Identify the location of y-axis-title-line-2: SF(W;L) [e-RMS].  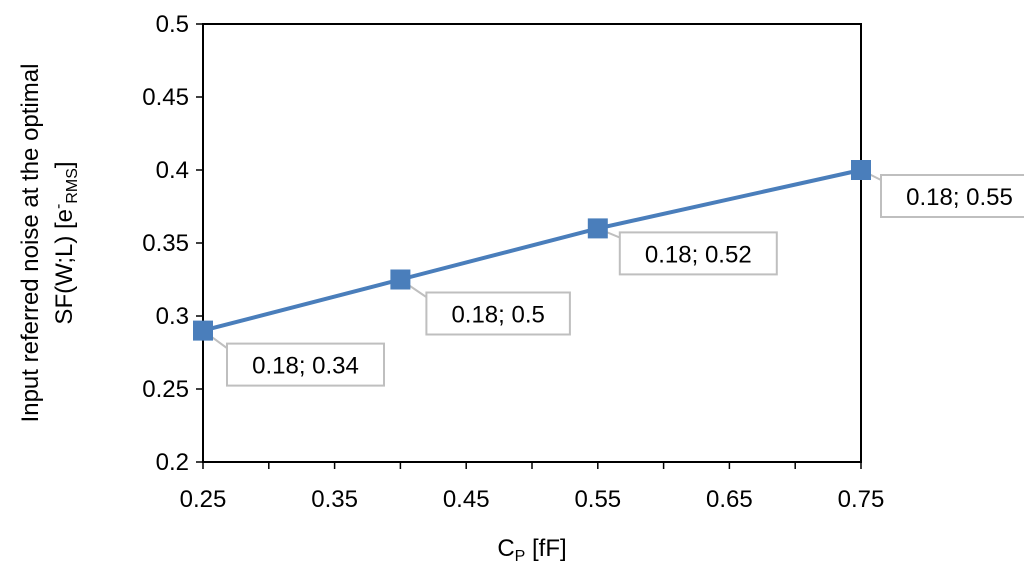
(65, 242).